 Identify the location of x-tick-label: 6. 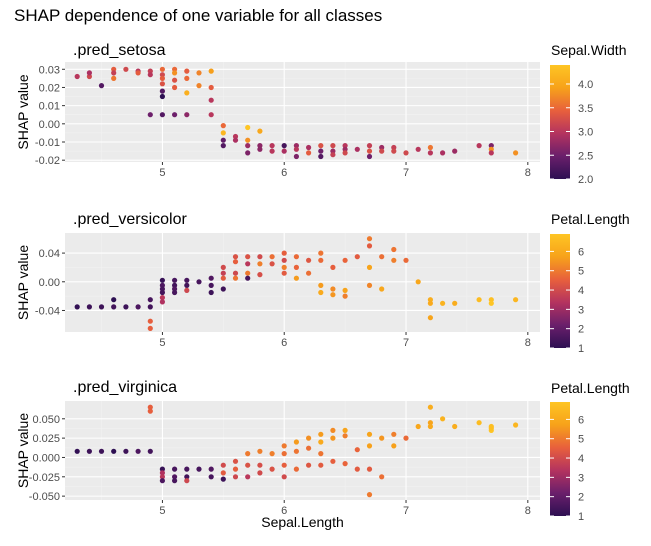
(284, 511).